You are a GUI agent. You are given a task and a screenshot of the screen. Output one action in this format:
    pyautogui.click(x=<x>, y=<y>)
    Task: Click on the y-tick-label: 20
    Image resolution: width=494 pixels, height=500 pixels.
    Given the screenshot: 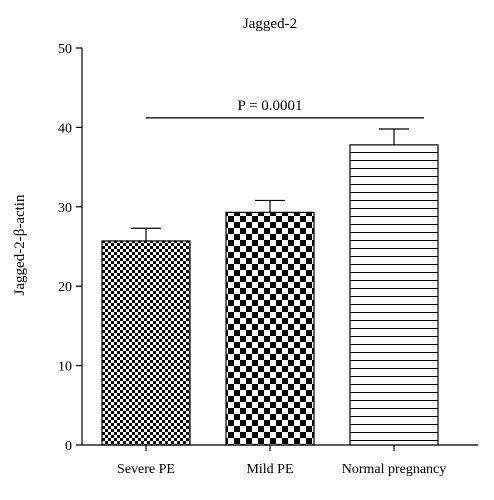 What is the action you would take?
    pyautogui.click(x=65, y=287)
    